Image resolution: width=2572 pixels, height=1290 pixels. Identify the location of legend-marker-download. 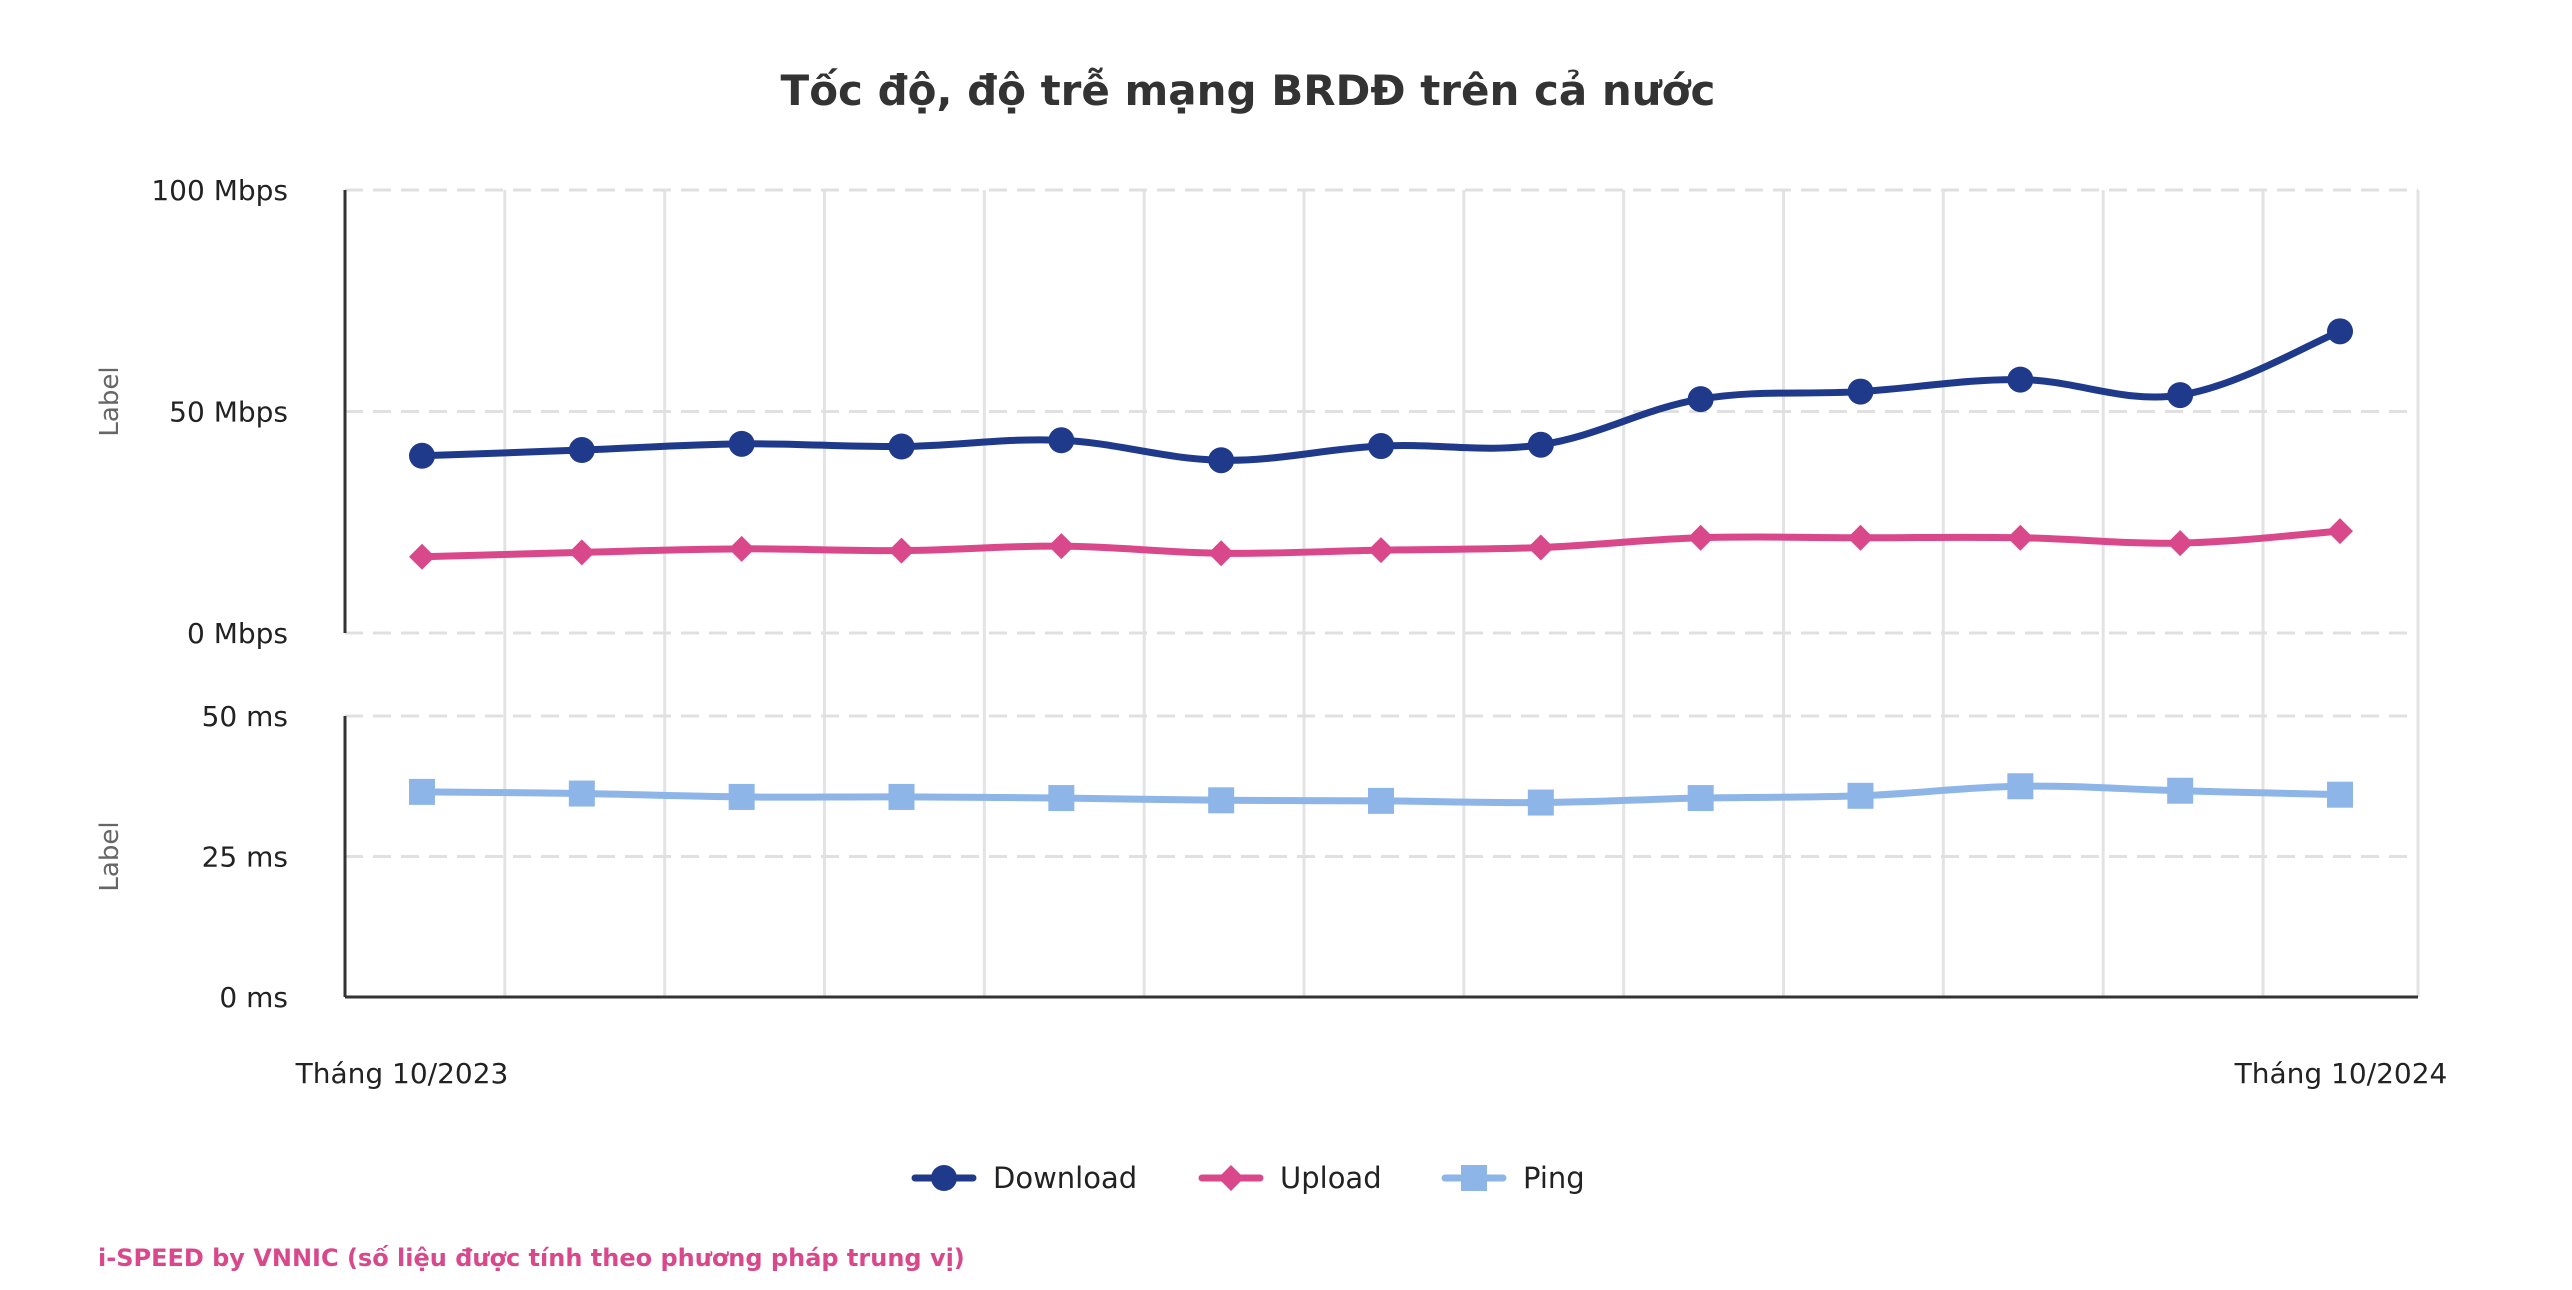
(944, 1178).